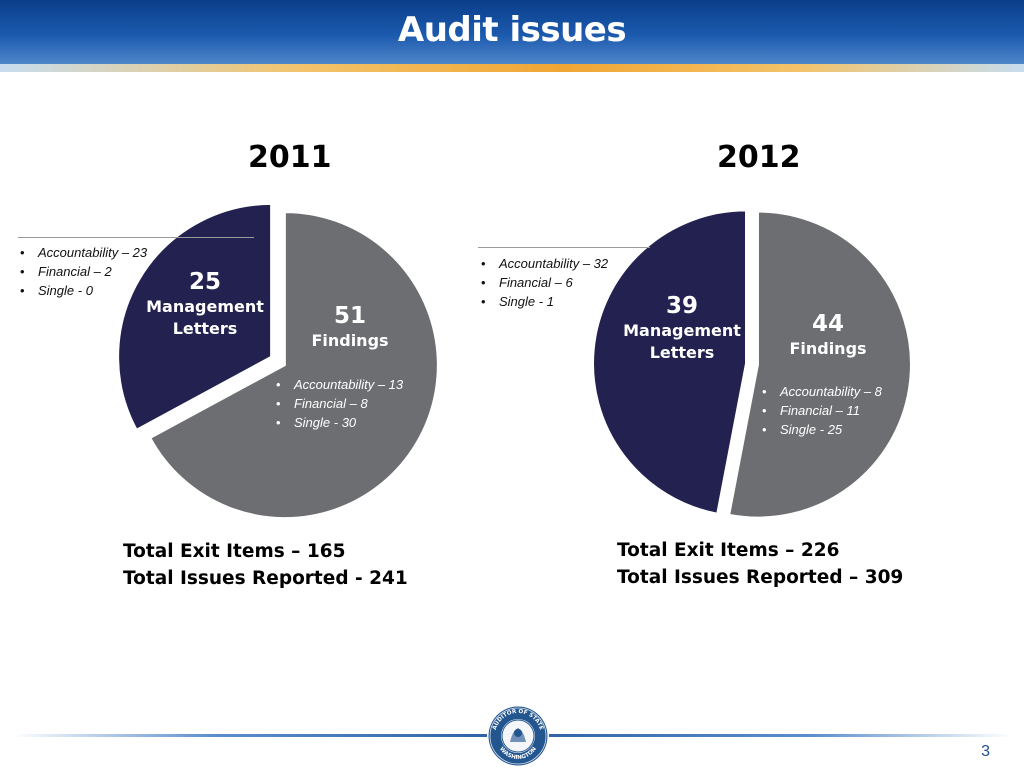  What do you see at coordinates (83, 252) in the screenshot?
I see `breakdown-item: Accountability – 23` at bounding box center [83, 252].